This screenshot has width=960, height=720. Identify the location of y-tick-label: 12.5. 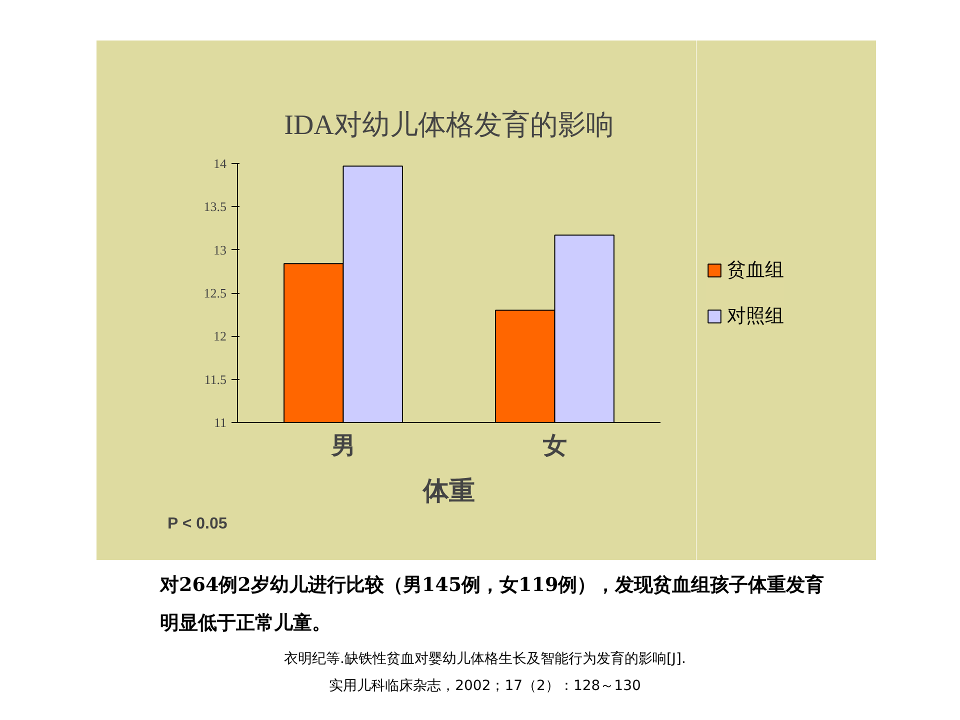
(215, 293).